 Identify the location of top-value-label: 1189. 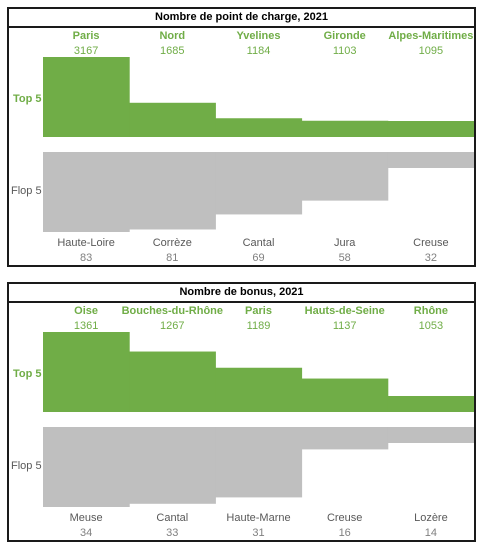
(259, 326).